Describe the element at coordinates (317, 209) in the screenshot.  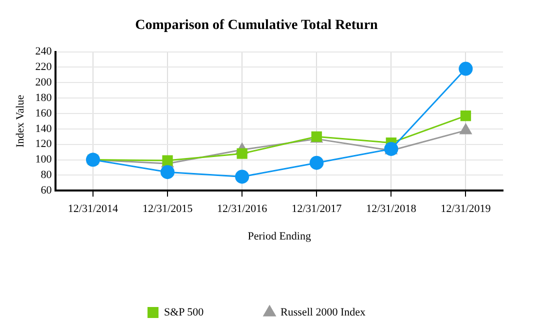
I see `x-tick-label: 12/31/2017` at that location.